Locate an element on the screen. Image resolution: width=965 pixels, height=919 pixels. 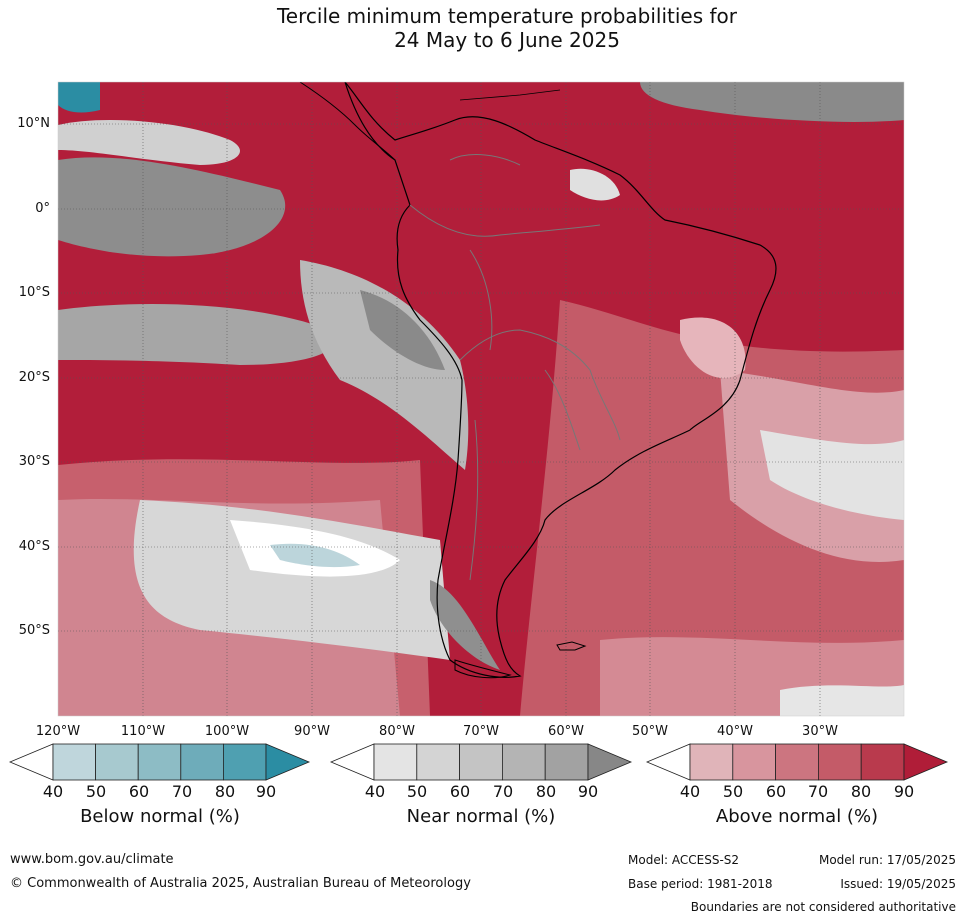
lat-label-40s: 40°S is located at coordinates (34, 546).